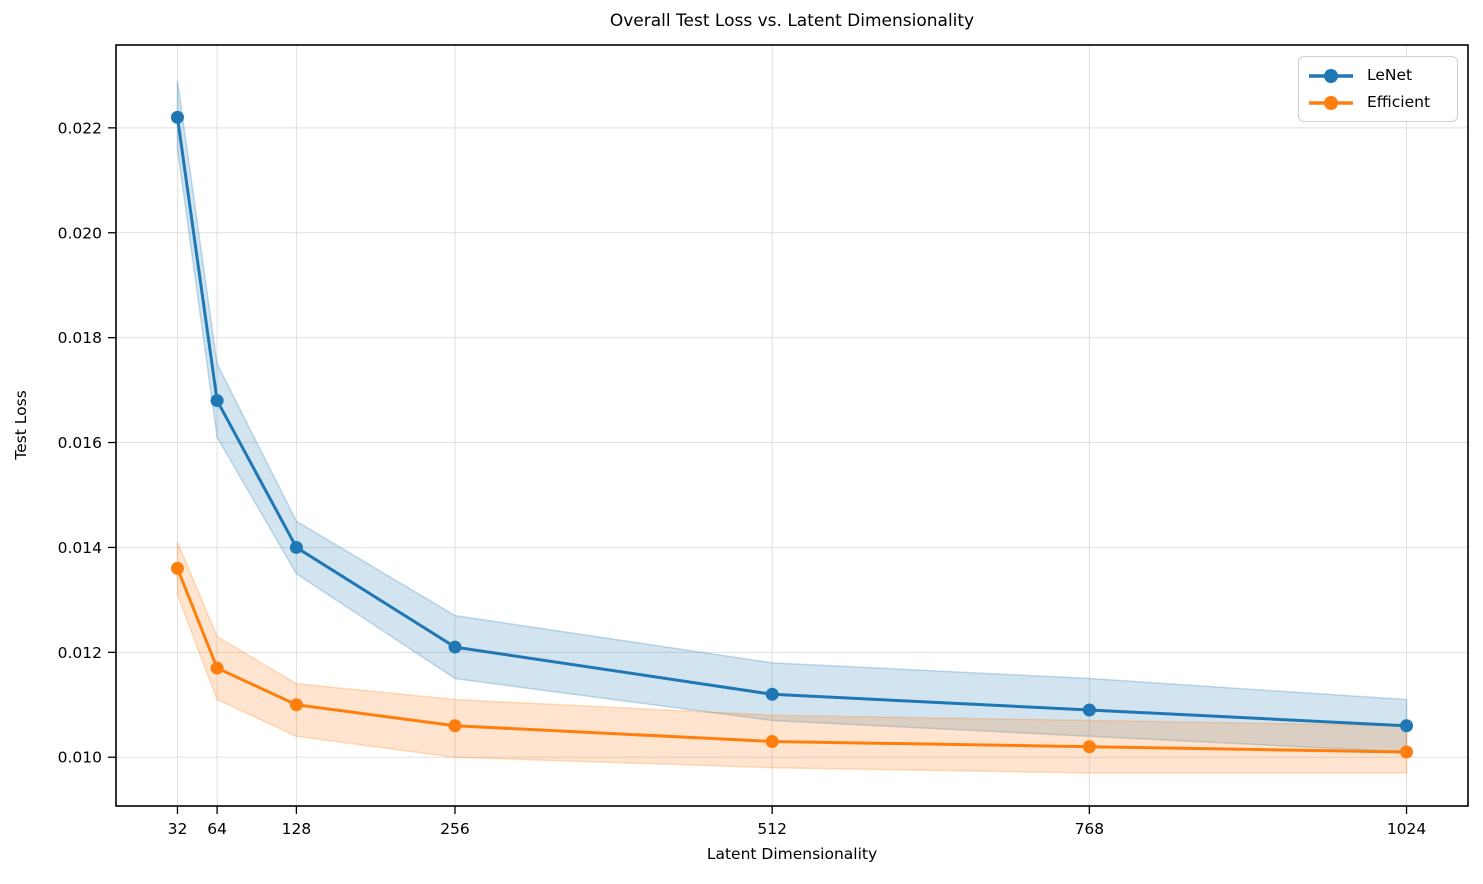 This screenshot has width=1483, height=884. I want to click on y-tick-label-0.022: 0.022, so click(80, 128).